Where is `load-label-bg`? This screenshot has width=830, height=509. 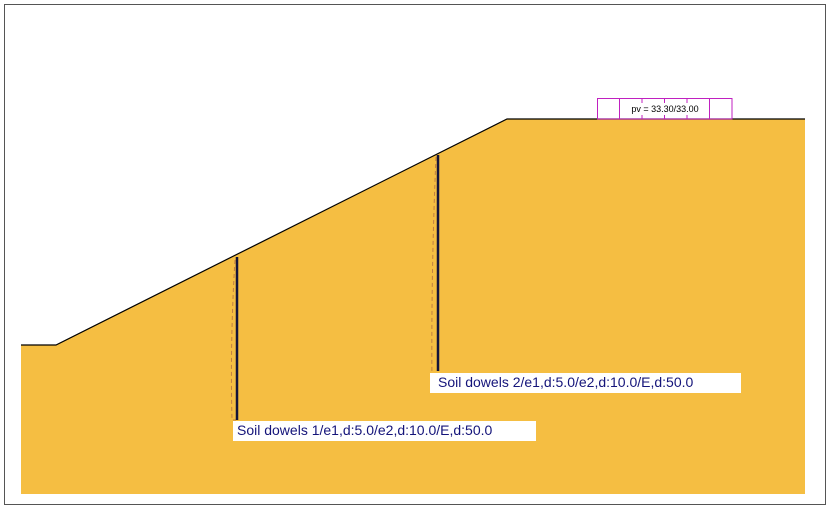
load-label-bg is located at coordinates (665, 109).